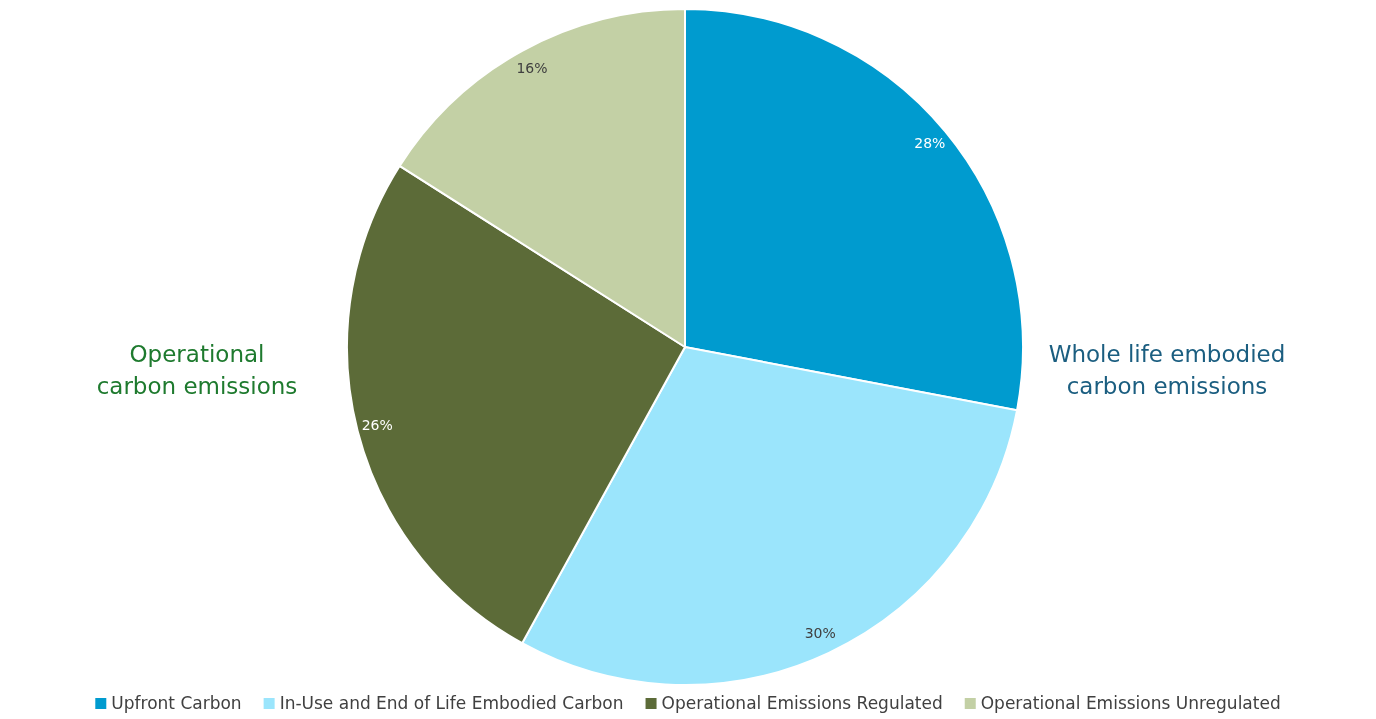 The height and width of the screenshot is (719, 1376). Describe the element at coordinates (802, 703) in the screenshot. I see `legend-label: Operational Emissions Regulated` at that location.